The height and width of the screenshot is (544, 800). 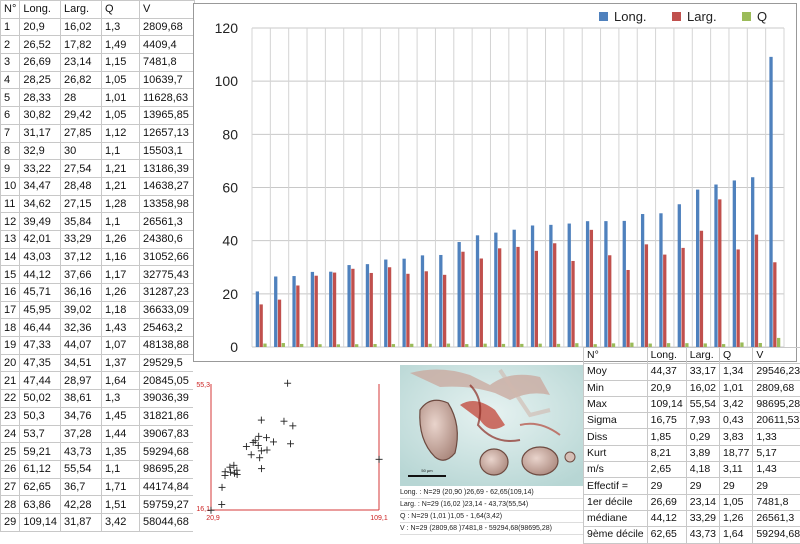 I want to click on stats-cell: 1,64, so click(x=736, y=535).